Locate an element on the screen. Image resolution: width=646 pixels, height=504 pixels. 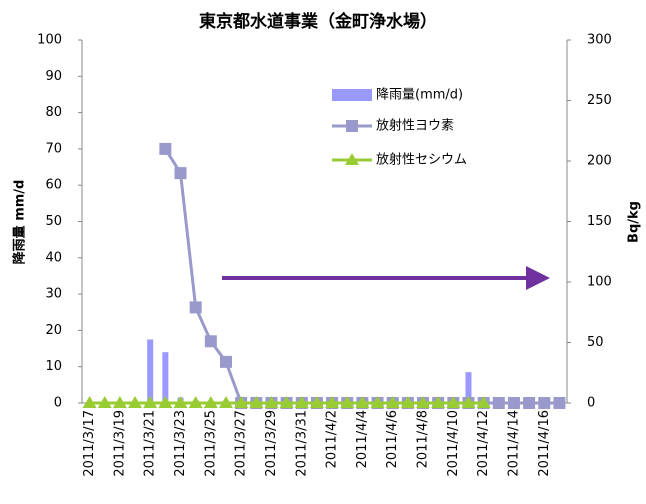
x-tick-label: 2011/3/25 is located at coordinates (210, 443).